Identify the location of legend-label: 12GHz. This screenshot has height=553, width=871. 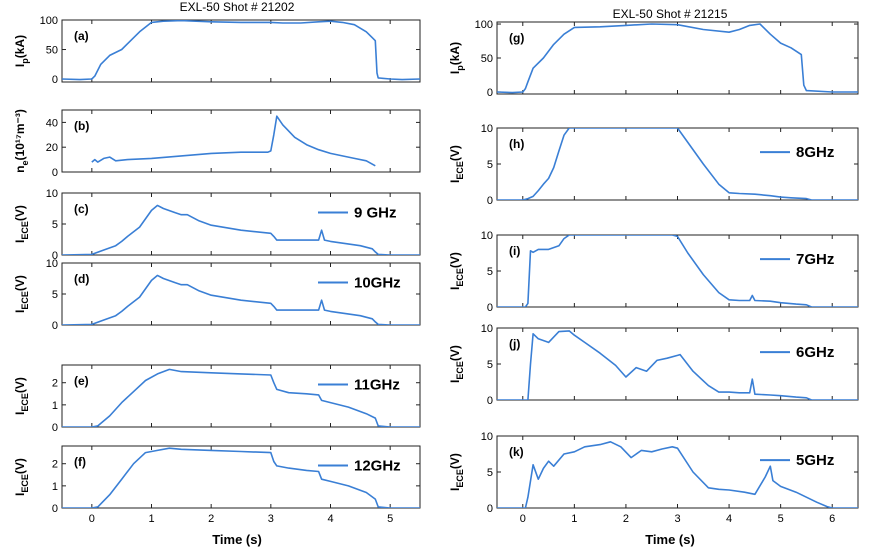
(377, 466).